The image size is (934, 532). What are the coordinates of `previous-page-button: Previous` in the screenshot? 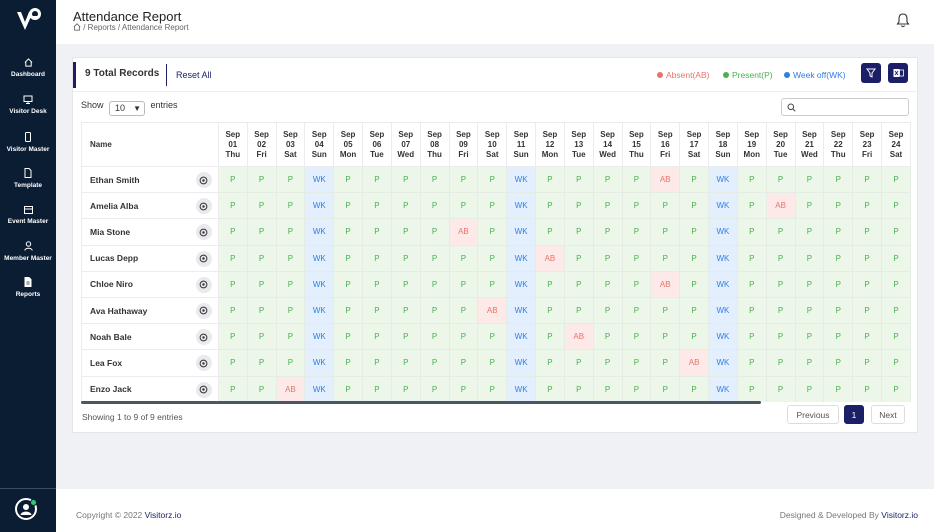 It's located at (813, 414).